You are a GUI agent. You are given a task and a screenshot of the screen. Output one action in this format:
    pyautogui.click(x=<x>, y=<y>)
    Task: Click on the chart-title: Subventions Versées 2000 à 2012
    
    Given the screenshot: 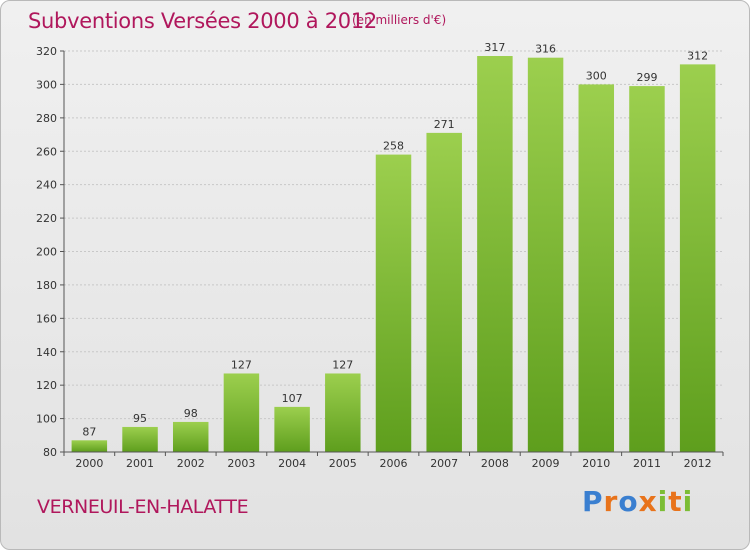 What is the action you would take?
    pyautogui.click(x=202, y=21)
    